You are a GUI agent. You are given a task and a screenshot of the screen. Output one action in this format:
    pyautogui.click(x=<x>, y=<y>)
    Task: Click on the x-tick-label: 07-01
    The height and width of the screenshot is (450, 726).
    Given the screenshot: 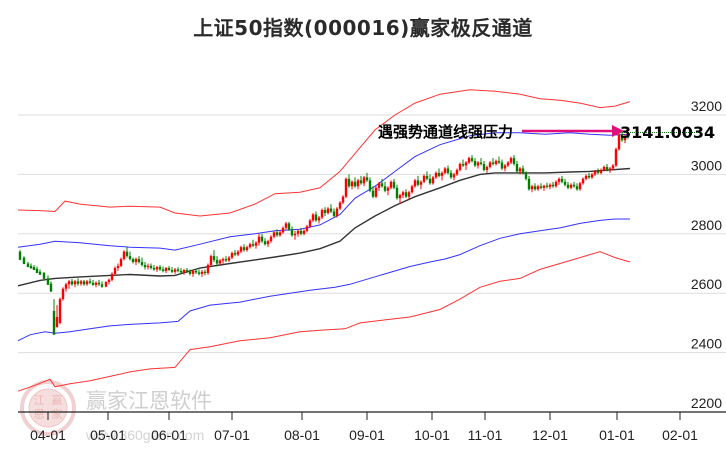 What is the action you would take?
    pyautogui.click(x=232, y=435)
    